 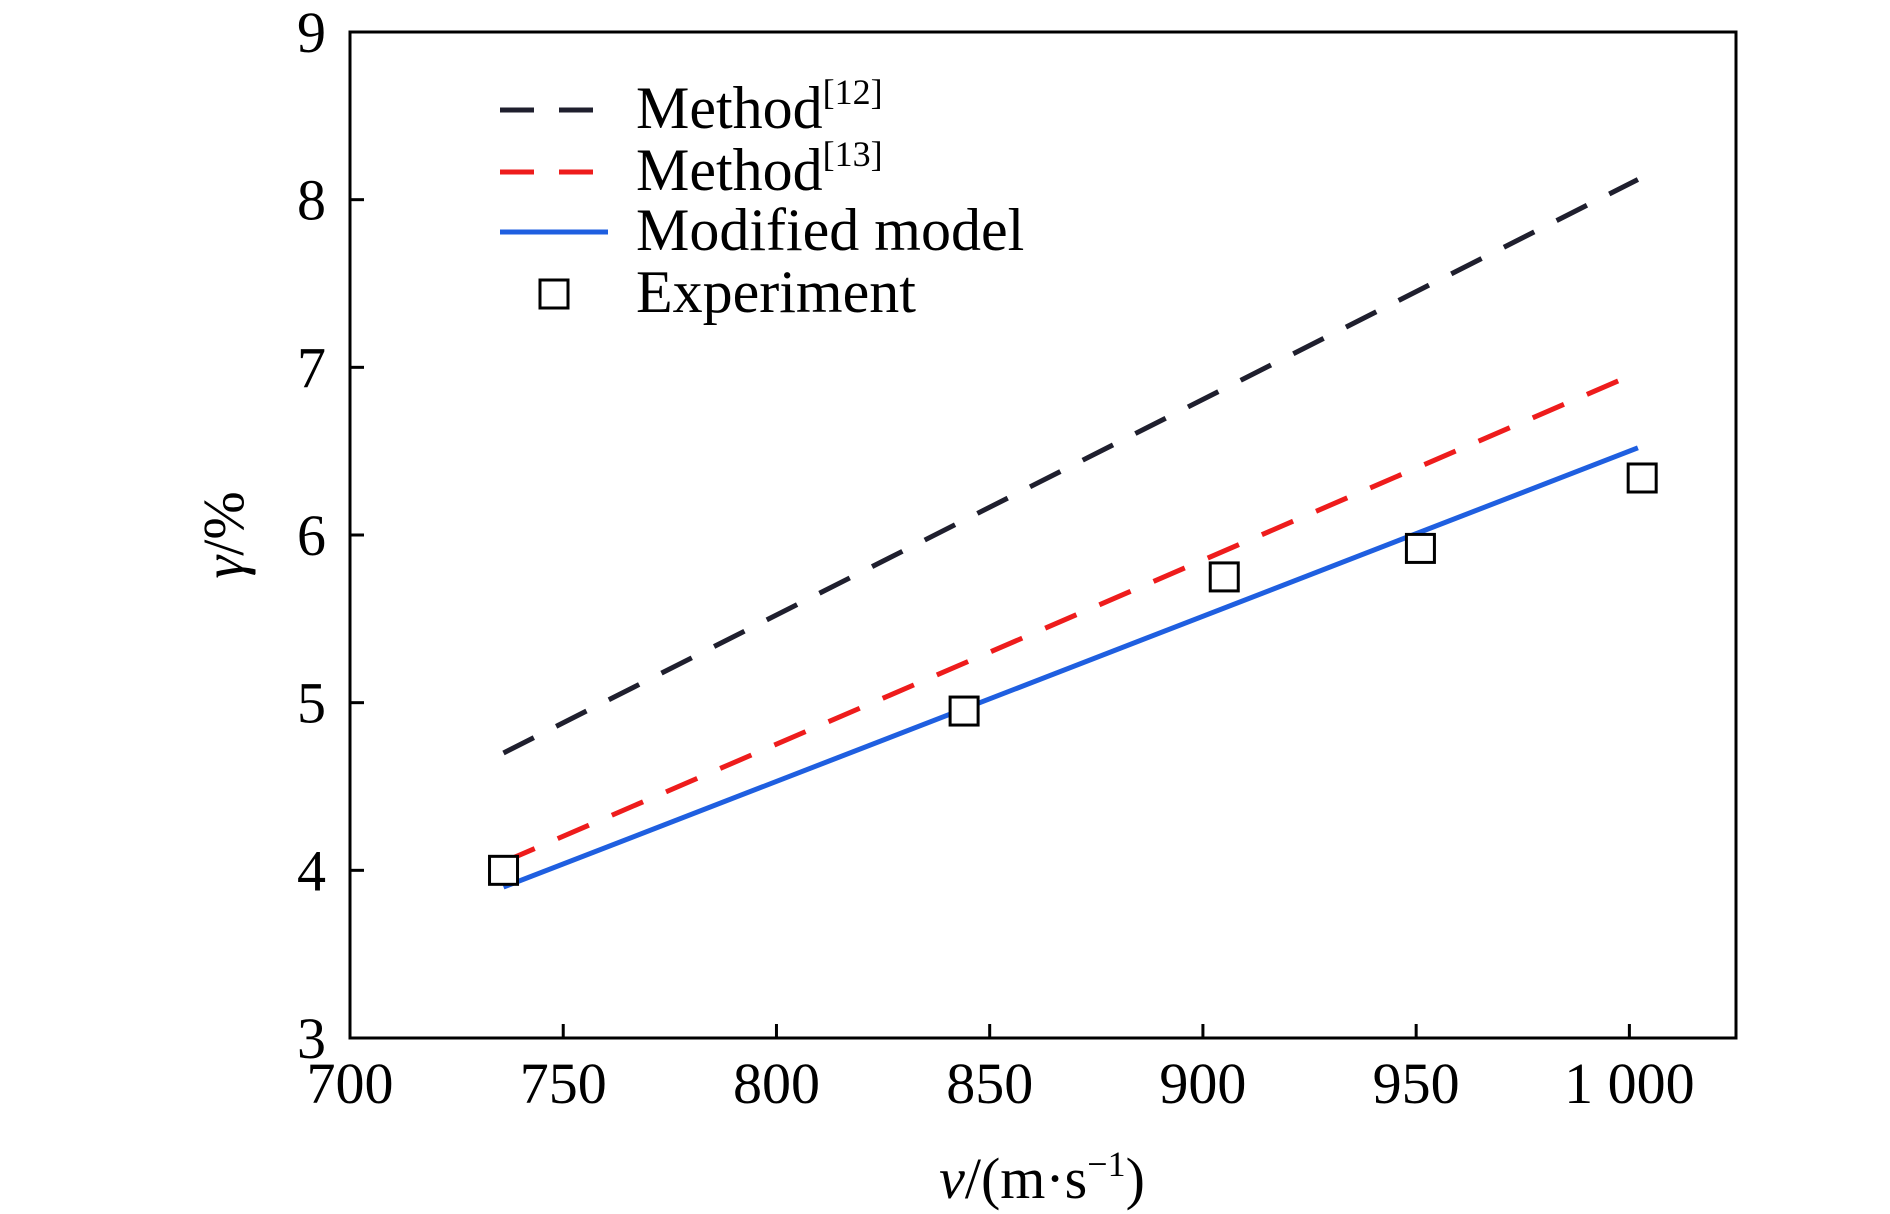 What do you see at coordinates (554, 294) in the screenshot?
I see `legend-marker-experiment` at bounding box center [554, 294].